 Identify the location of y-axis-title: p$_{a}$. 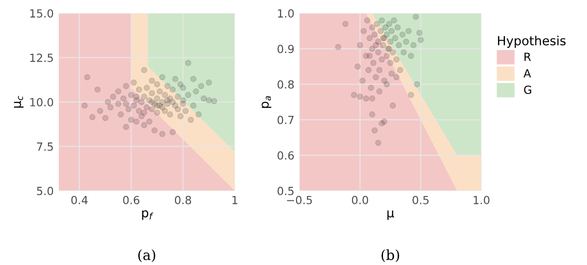
(267, 102).